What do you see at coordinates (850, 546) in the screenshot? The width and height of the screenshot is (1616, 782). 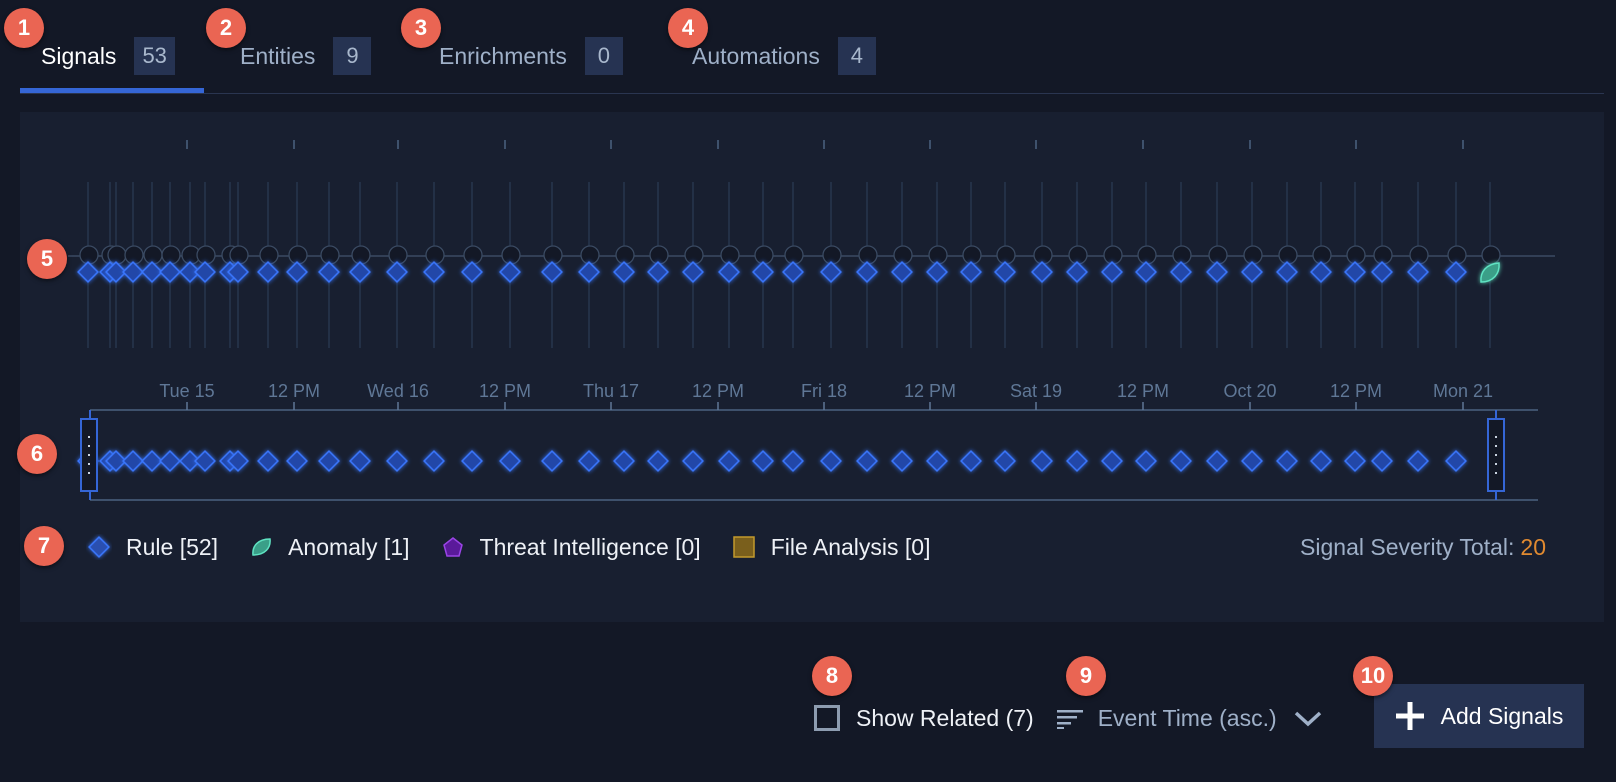 I see `legend-label: File Analysis [0]` at bounding box center [850, 546].